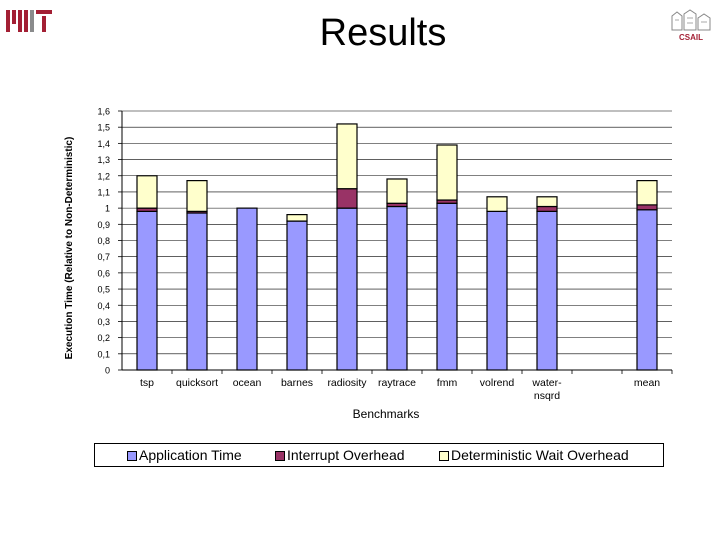  What do you see at coordinates (103, 176) in the screenshot?
I see `y-tick-label: 1,2` at bounding box center [103, 176].